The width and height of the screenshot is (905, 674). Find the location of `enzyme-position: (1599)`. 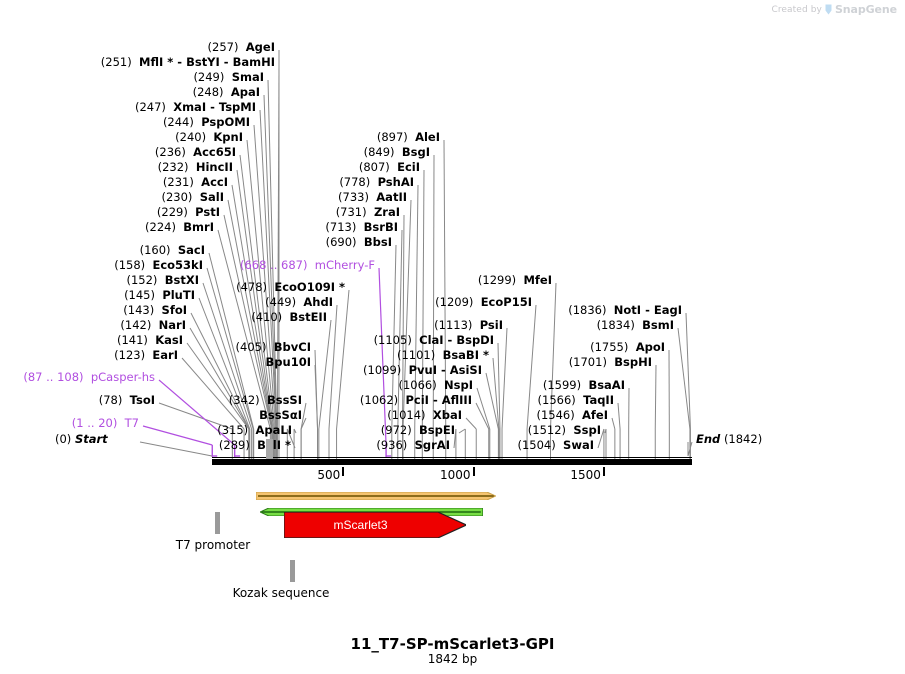

enzyme-position: (1599) is located at coordinates (562, 385).